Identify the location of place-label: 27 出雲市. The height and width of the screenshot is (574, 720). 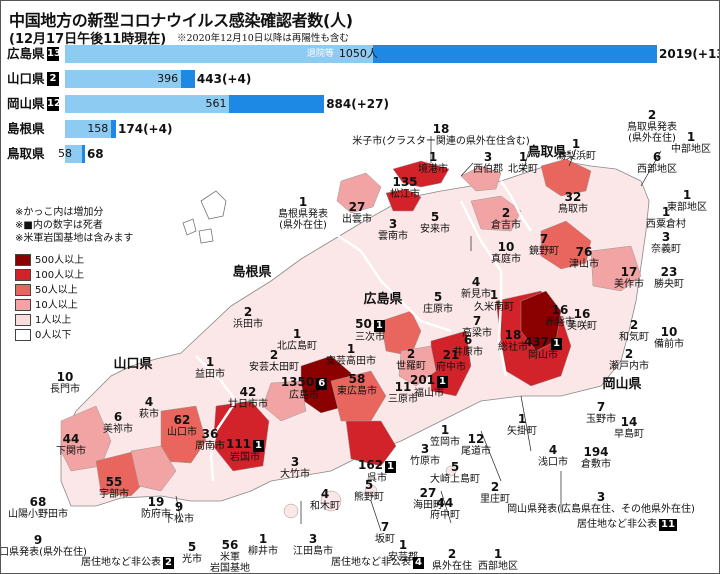
(357, 213).